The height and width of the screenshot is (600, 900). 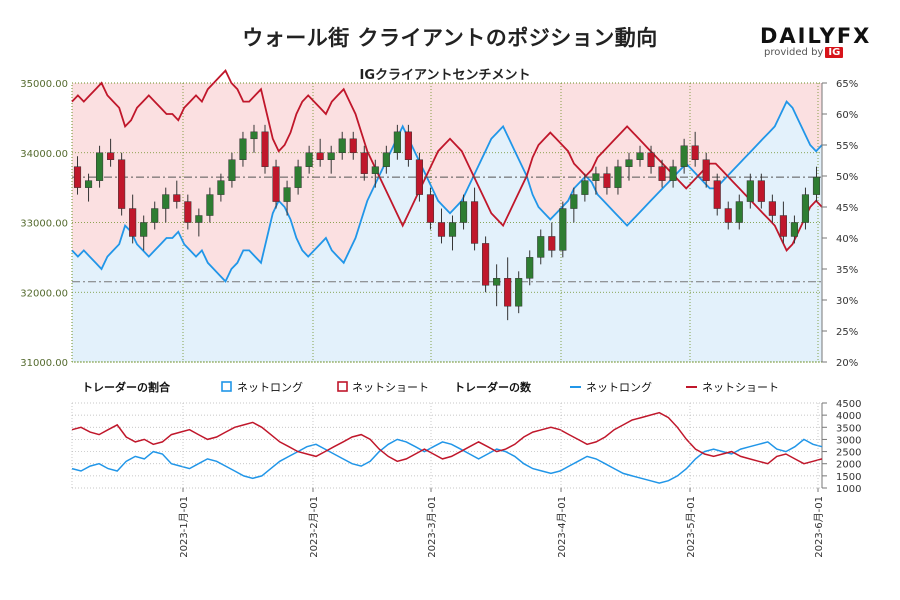 I want to click on logo-text-fx: FX, so click(x=854, y=36).